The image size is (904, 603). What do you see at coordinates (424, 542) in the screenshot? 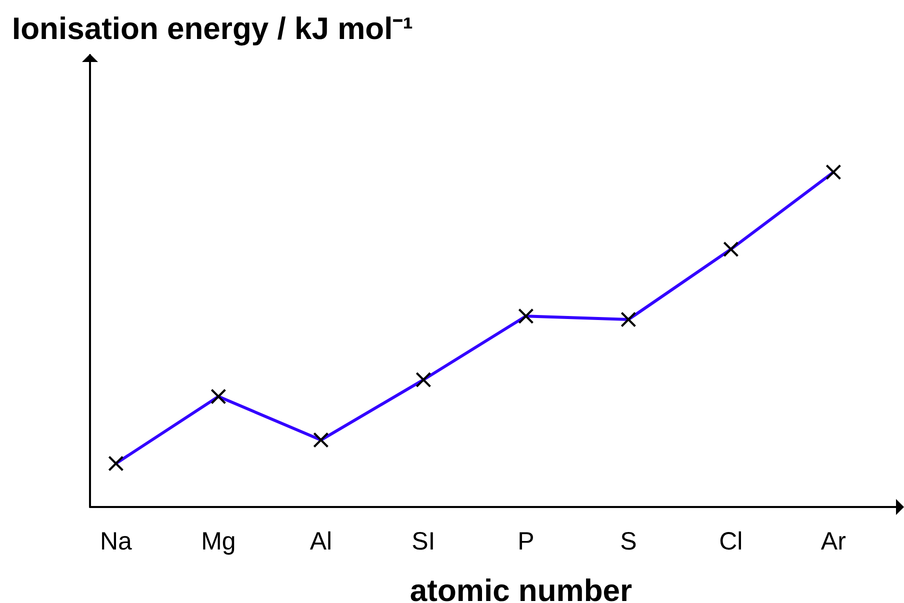
I see `x-tick-label: SI` at bounding box center [424, 542].